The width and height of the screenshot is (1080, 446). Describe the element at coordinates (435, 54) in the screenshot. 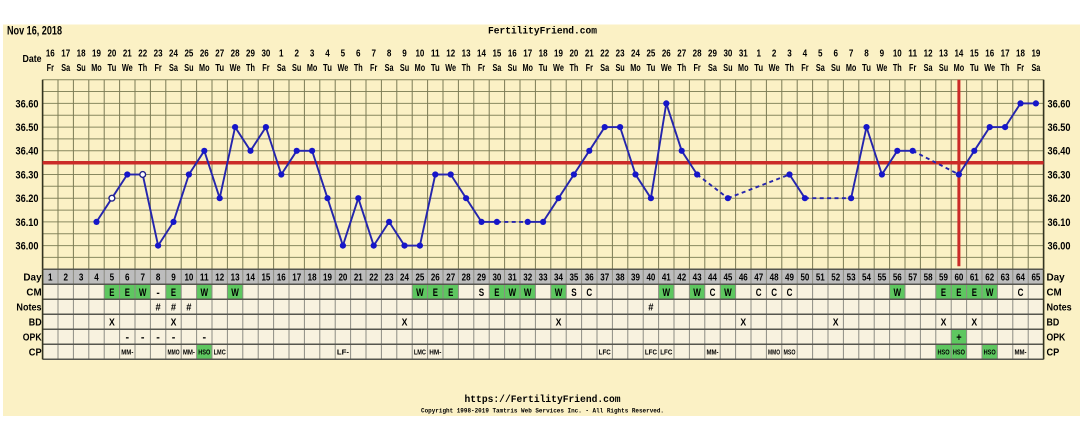

I see `svg-text: 11` at that location.